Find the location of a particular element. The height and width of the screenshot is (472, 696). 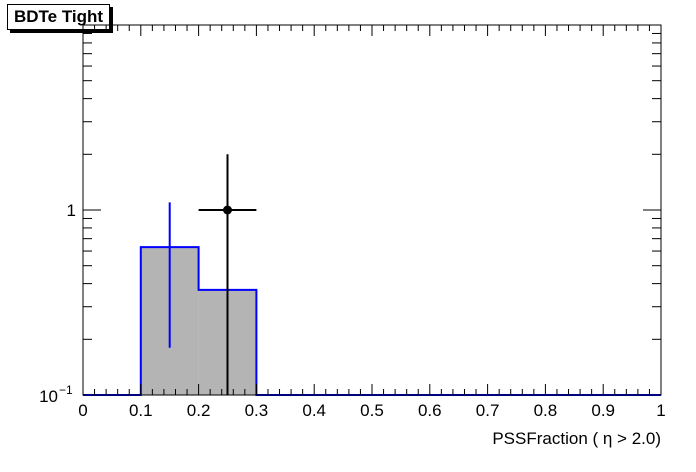

x-tick-label: 0.7 is located at coordinates (488, 410).